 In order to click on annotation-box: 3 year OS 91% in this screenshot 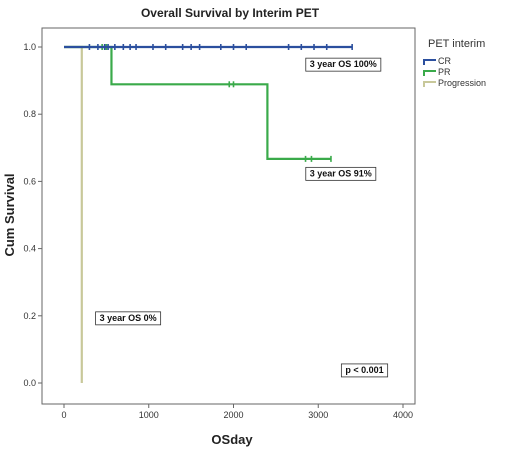, I will do `click(341, 173)`.